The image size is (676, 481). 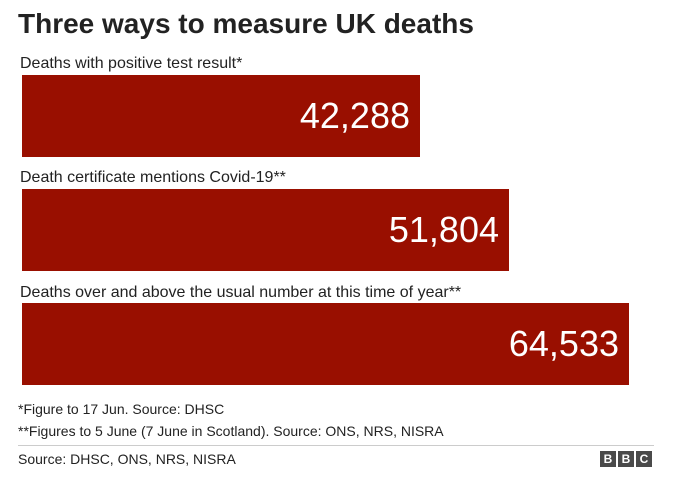 What do you see at coordinates (644, 459) in the screenshot?
I see `bbc-logo-letter: C` at bounding box center [644, 459].